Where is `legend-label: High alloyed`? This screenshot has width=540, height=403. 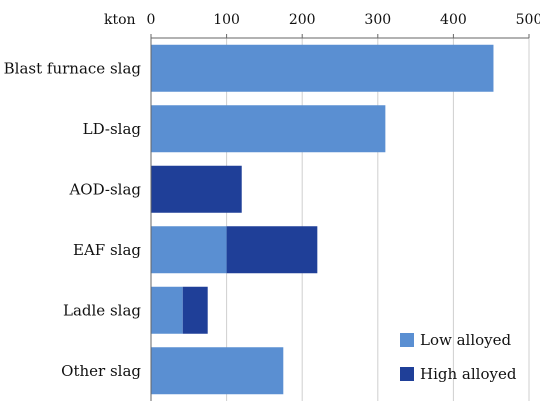 legend-label: High alloyed is located at coordinates (468, 374).